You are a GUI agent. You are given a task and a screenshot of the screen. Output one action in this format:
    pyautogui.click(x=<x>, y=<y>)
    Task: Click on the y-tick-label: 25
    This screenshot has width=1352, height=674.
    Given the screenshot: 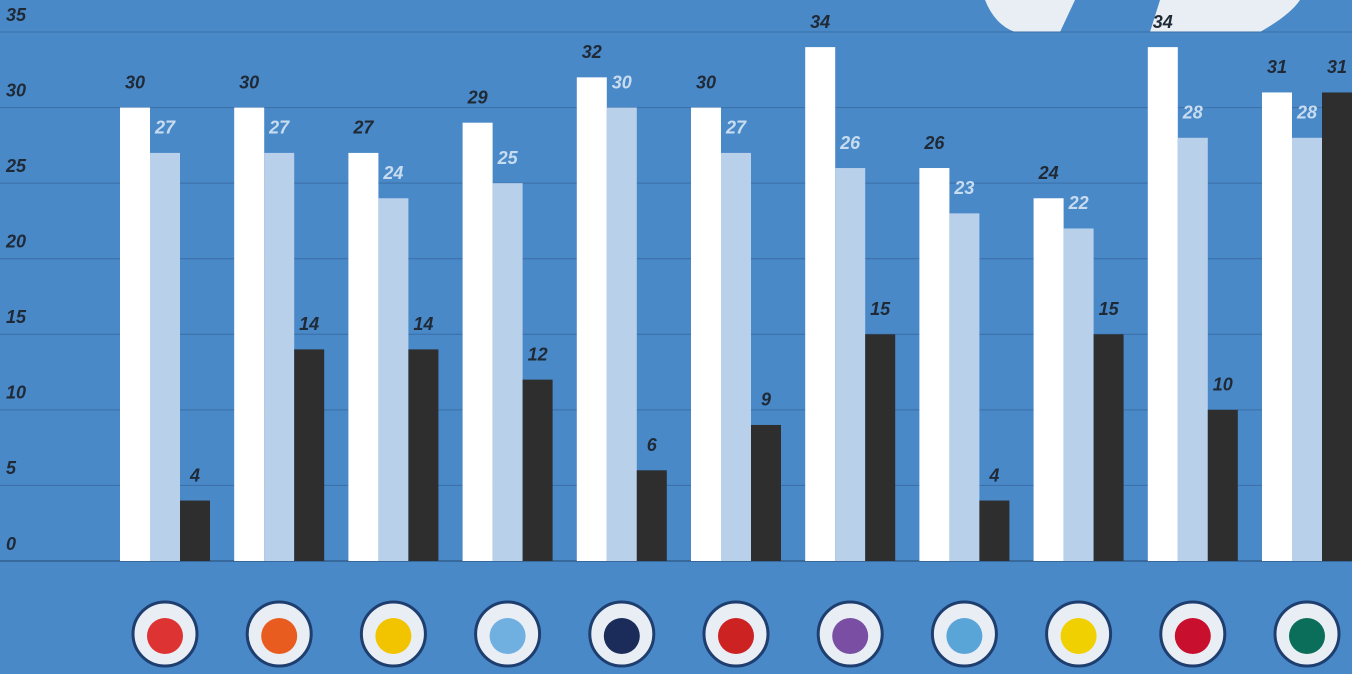 What is the action you would take?
    pyautogui.click(x=16, y=166)
    